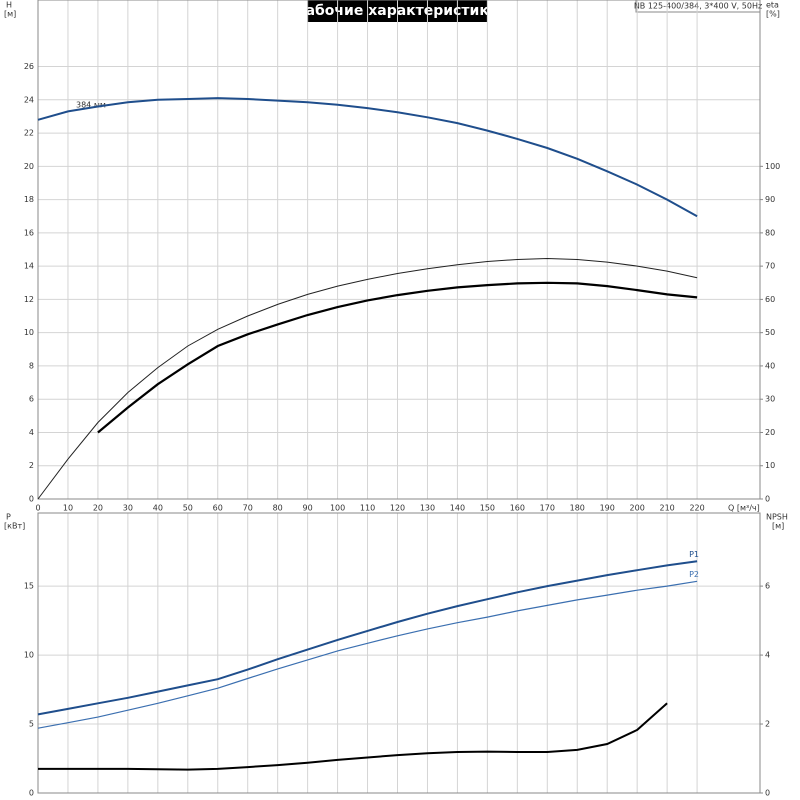  Describe the element at coordinates (666, 508) in the screenshot. I see `x-tick-label: 210` at that location.